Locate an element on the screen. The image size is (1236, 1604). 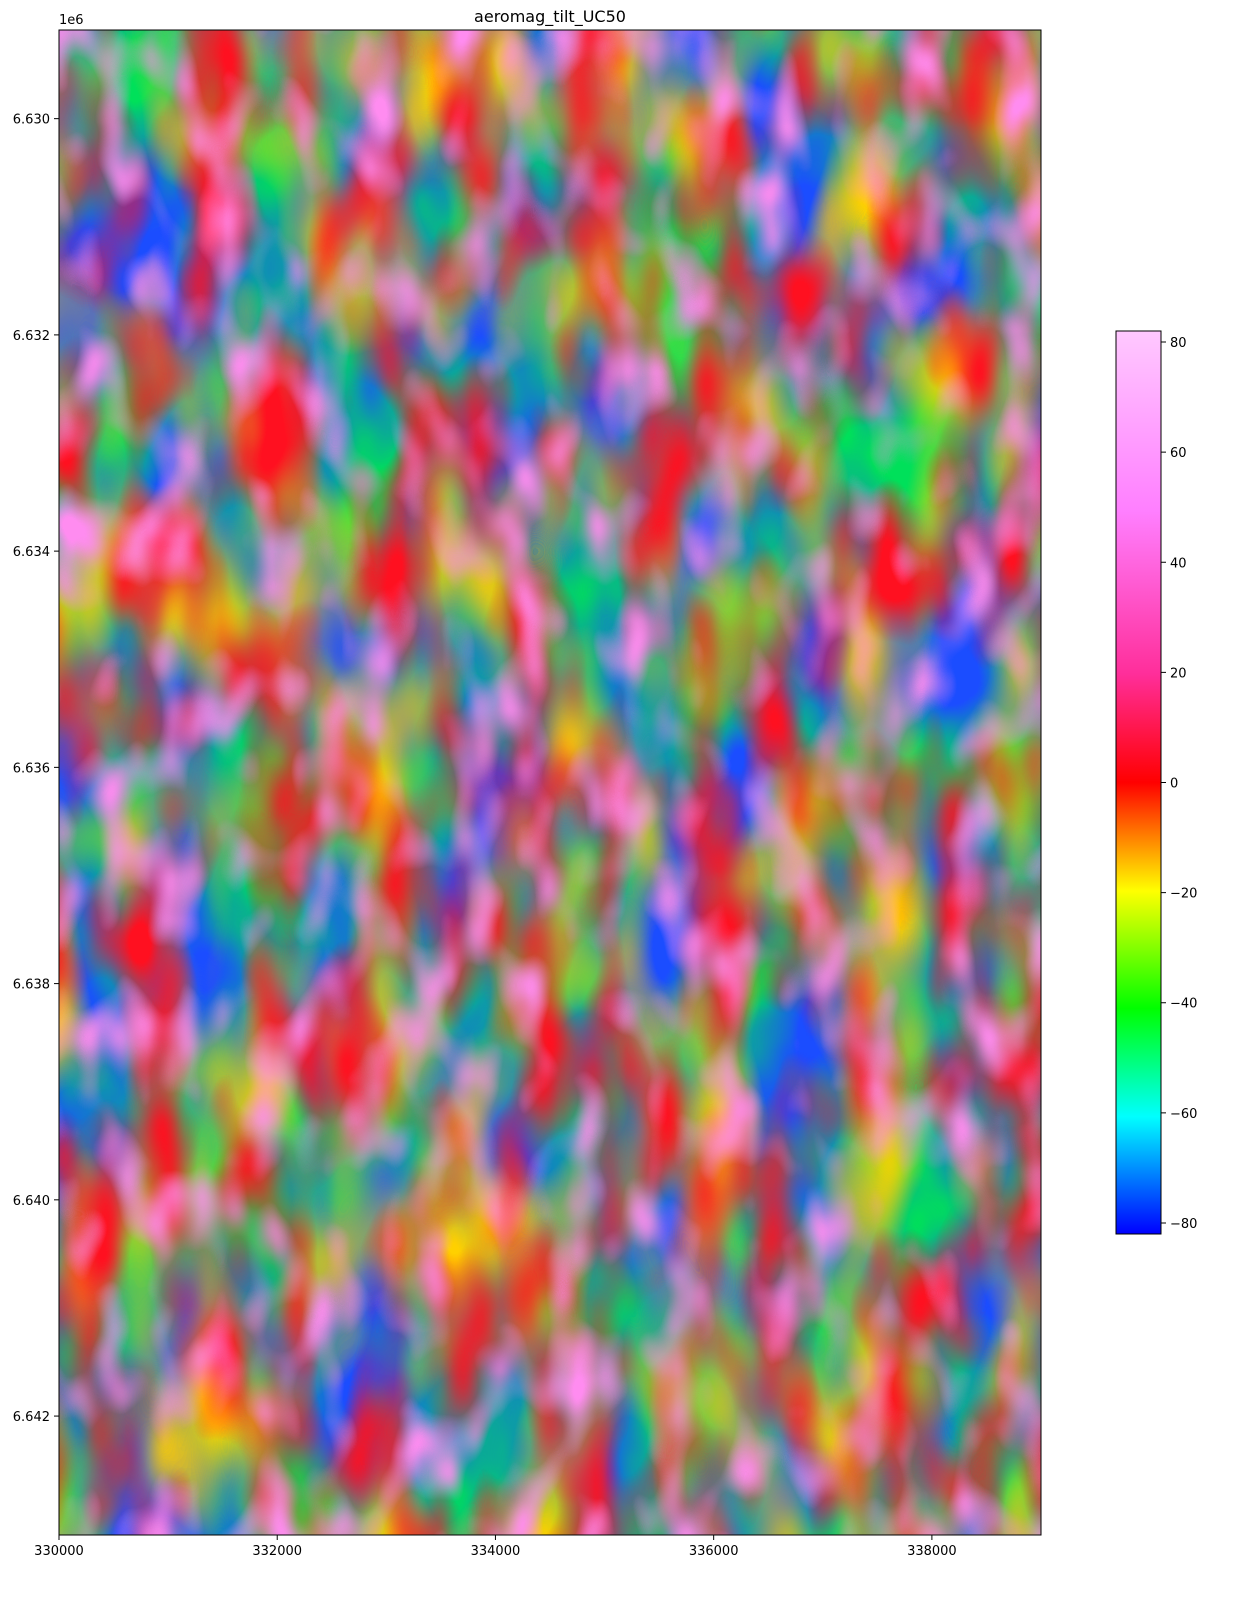
colorbar-tick-label: 40 is located at coordinates (1178, 563).